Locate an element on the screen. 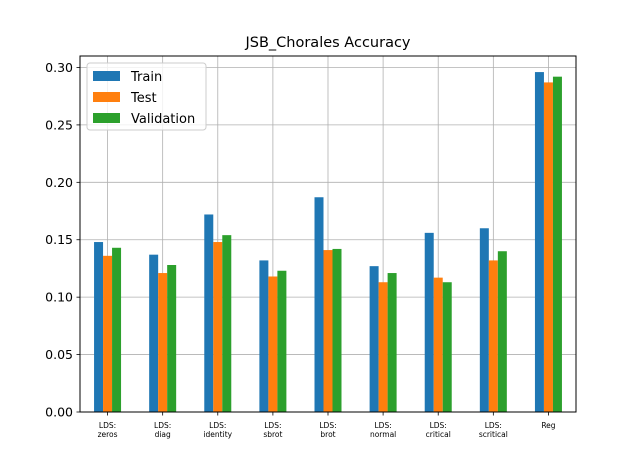 Image resolution: width=640 pixels, height=463 pixels. y-axis: 0.00 0.05 0.10 0.15 0.20 0.25 0.30 is located at coordinates (62, 240).